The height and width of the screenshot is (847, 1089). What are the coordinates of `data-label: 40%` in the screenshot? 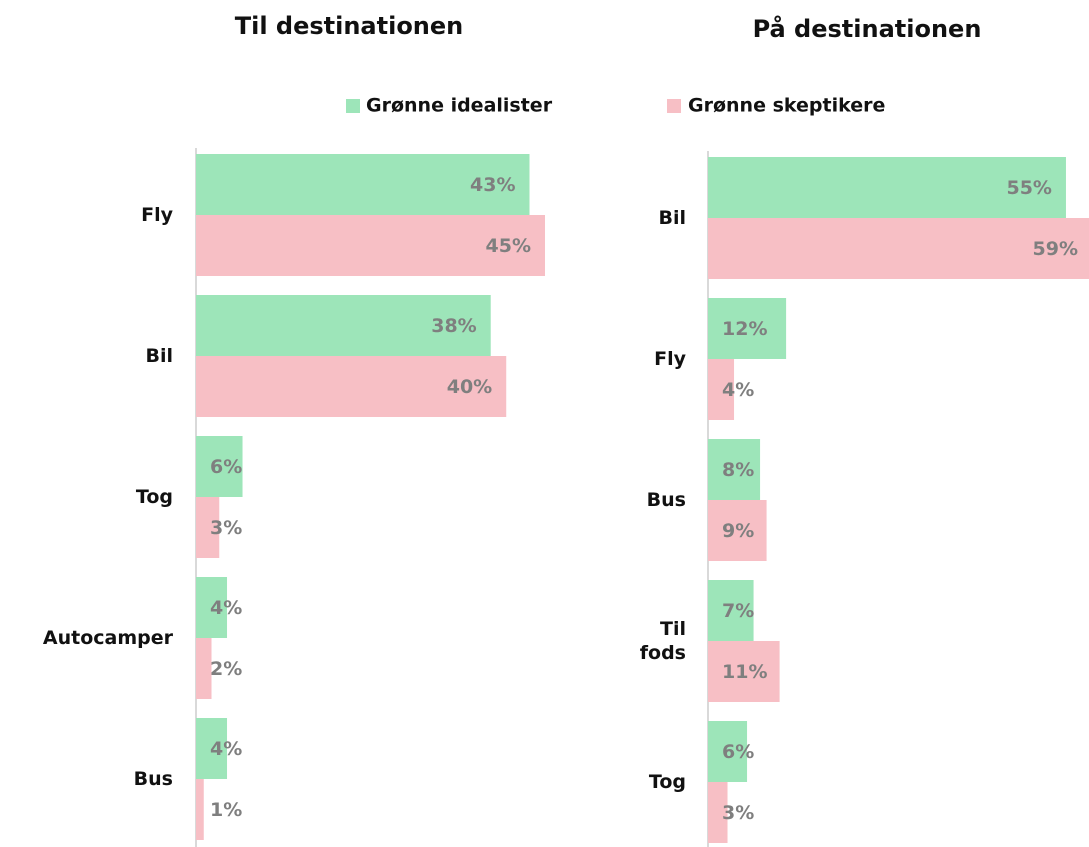 It's located at (469, 387).